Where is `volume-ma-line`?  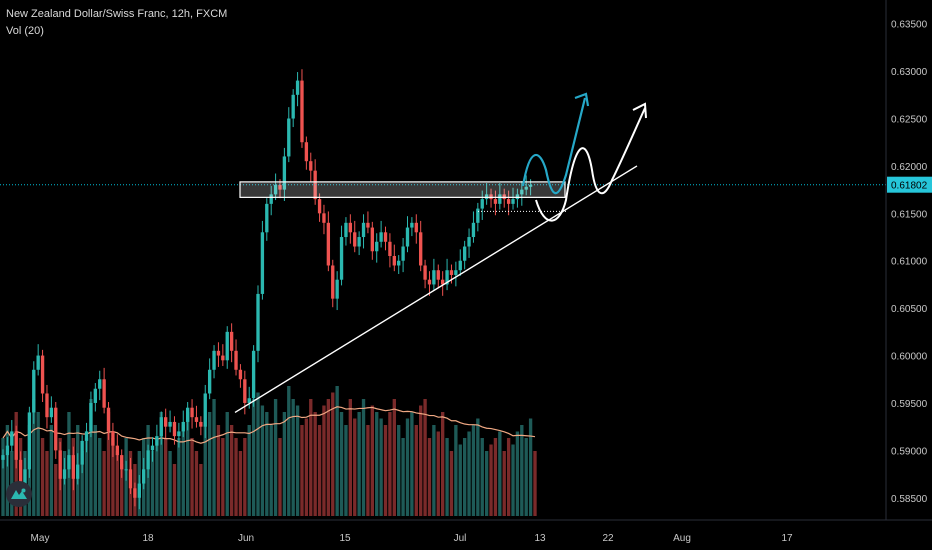
volume-ma-line is located at coordinates (269, 425).